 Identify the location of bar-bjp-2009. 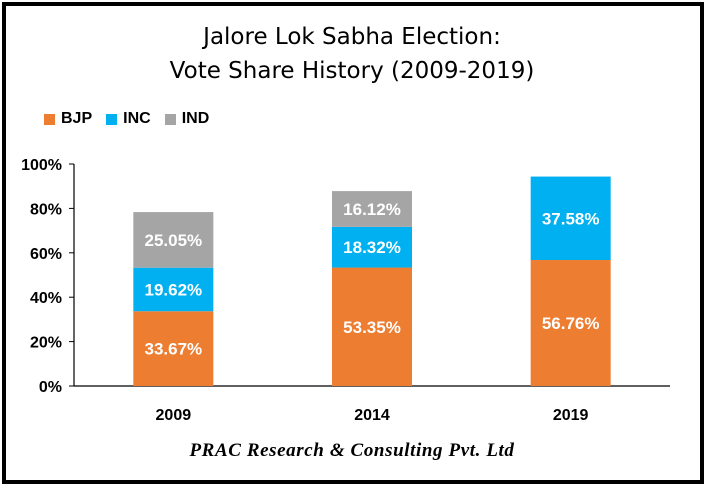
(173, 348).